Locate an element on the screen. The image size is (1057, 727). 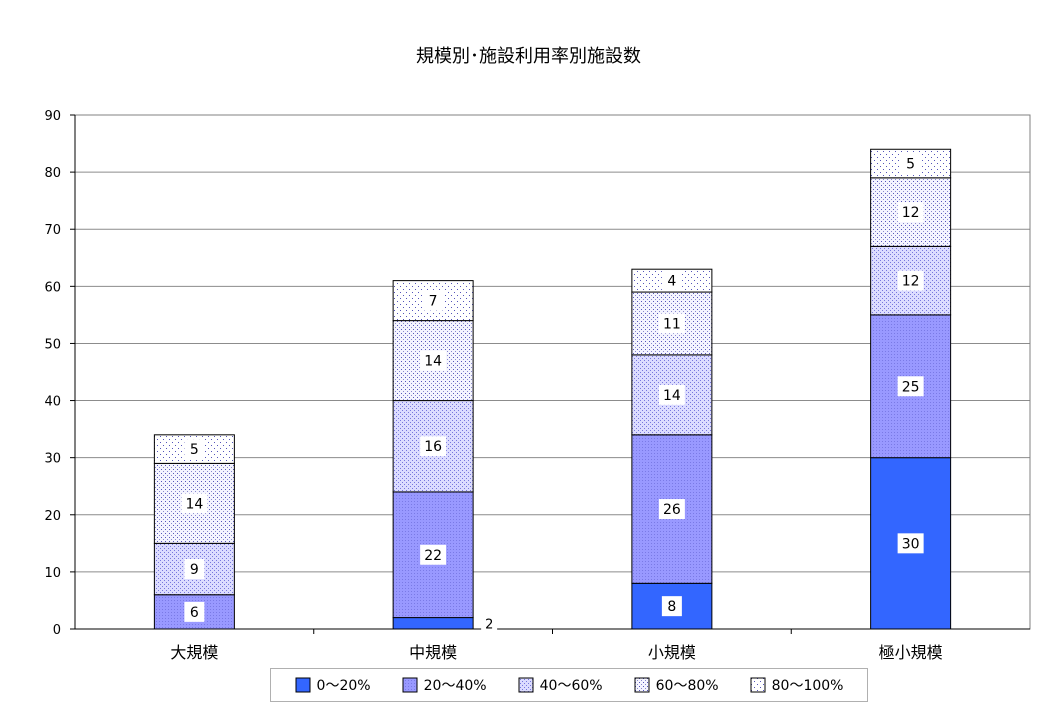
chart-title: 規模別･施設利用率別施設数 is located at coordinates (528, 56).